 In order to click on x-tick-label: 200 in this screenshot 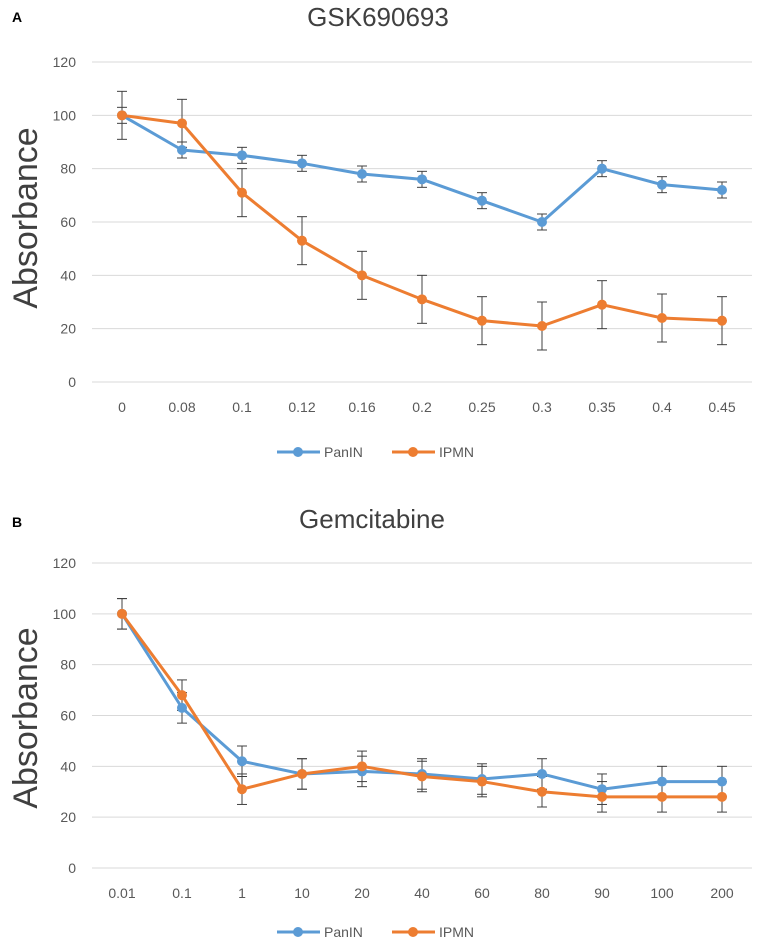, I will do `click(722, 893)`.